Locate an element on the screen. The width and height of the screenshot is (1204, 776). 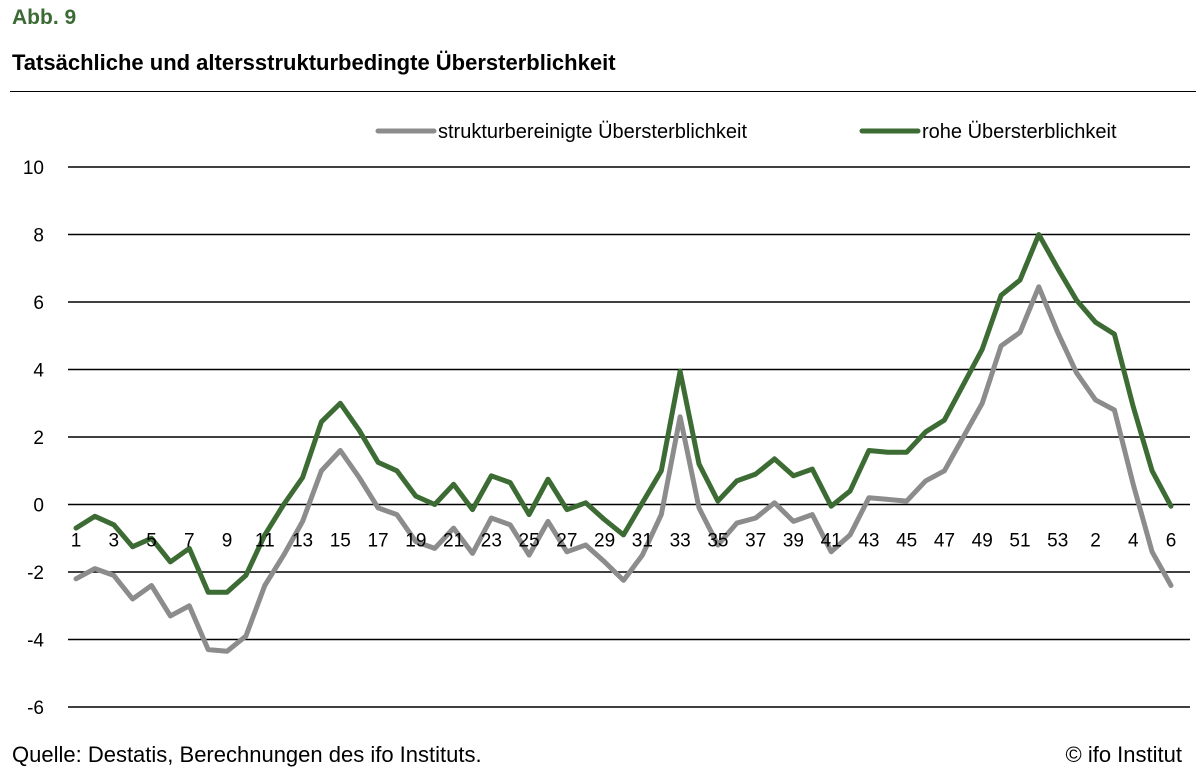
x-tick-label: 53 is located at coordinates (1057, 541).